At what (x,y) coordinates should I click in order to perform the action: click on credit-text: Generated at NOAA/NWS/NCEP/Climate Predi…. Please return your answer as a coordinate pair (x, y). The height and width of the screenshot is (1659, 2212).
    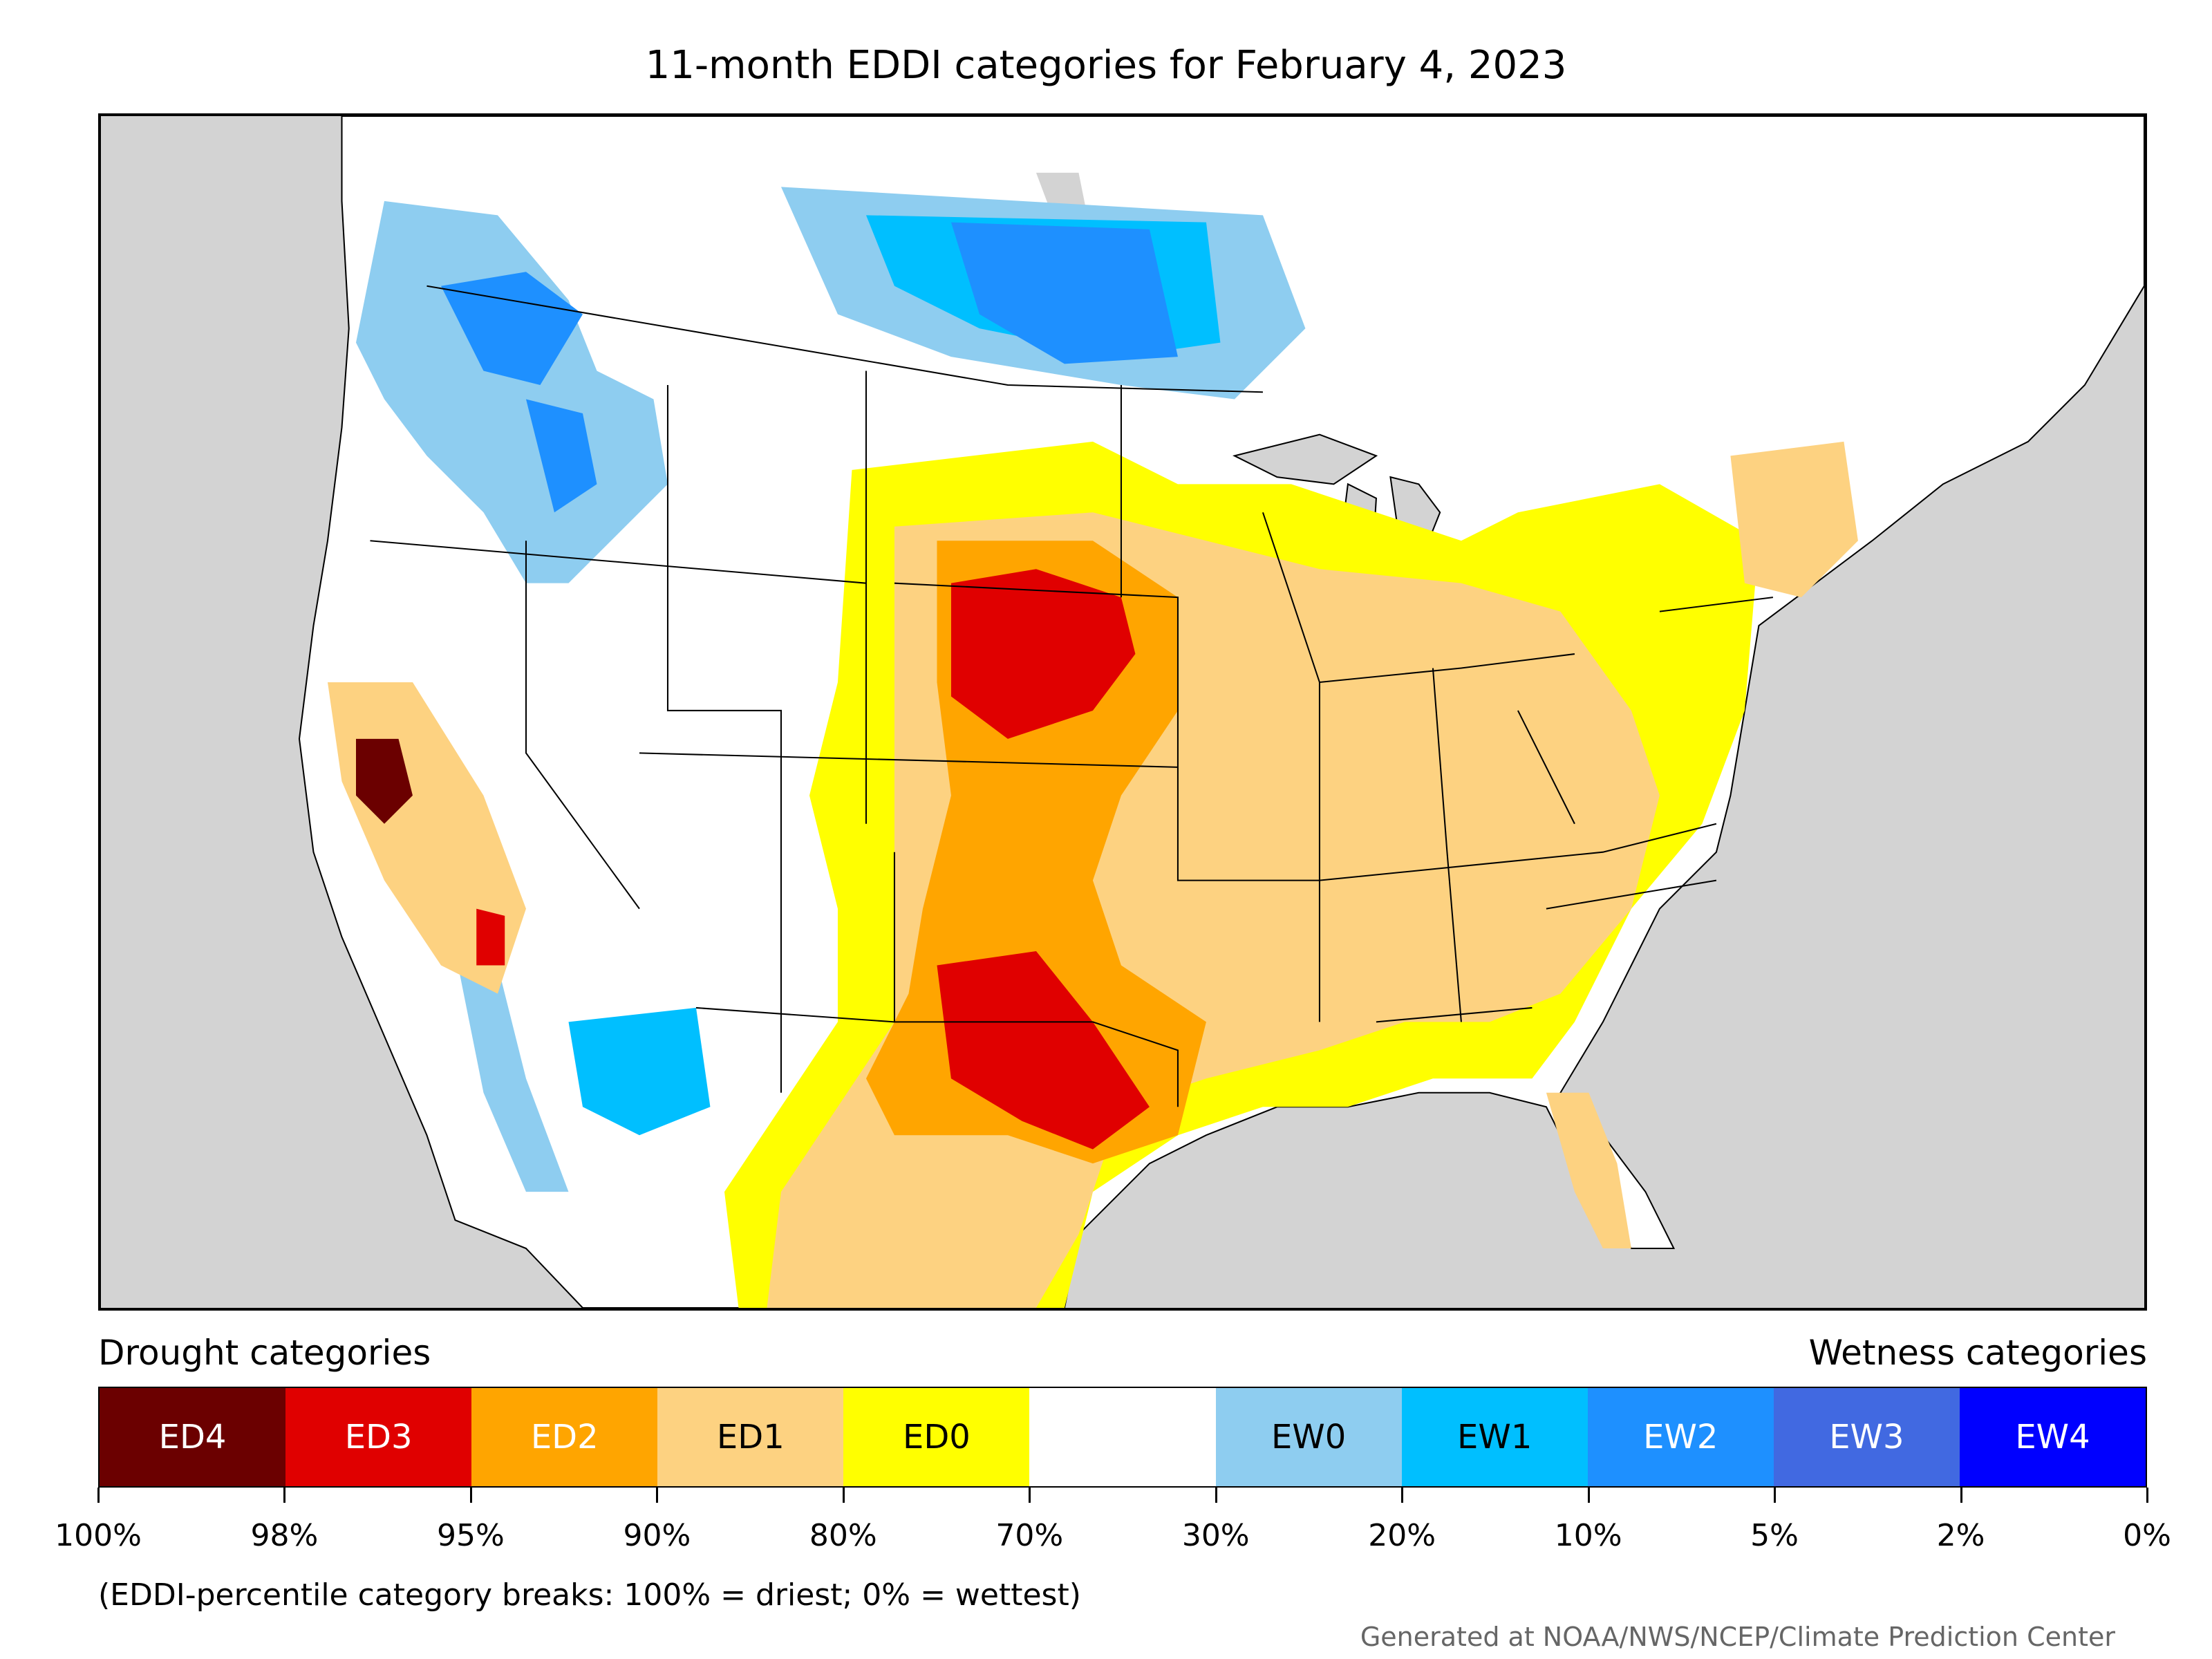
    Looking at the image, I should click on (1737, 1637).